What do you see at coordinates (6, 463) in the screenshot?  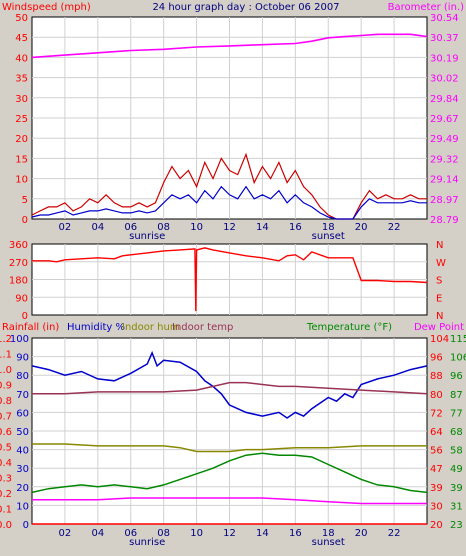 I see `rain-y-tick: 0.4` at bounding box center [6, 463].